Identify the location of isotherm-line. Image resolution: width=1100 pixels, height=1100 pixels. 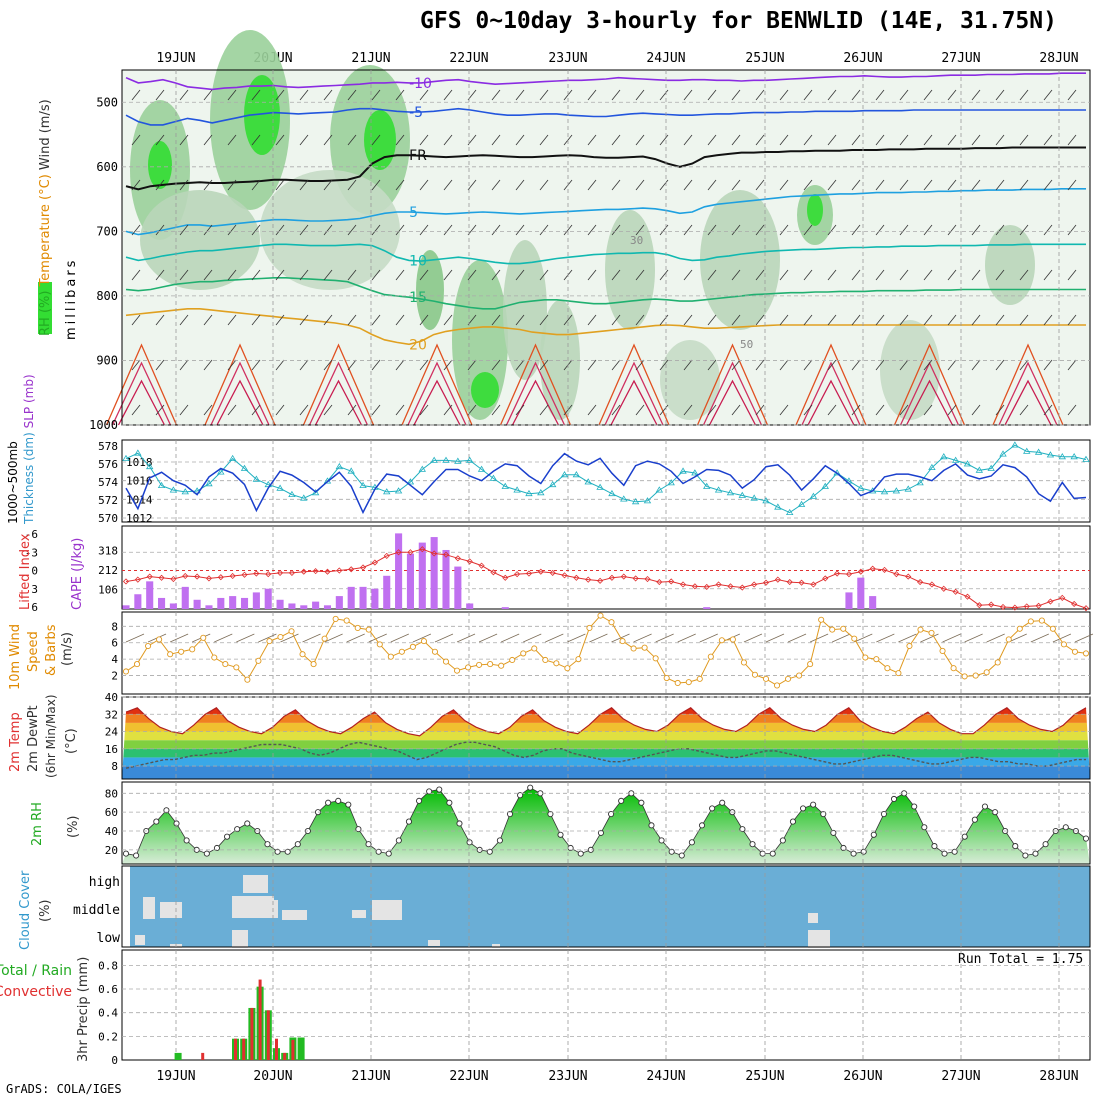
(605, 254).